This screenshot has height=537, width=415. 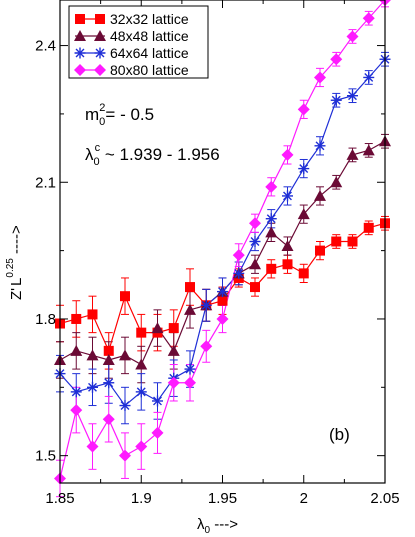 I want to click on x-axis-label: λ0 --->, so click(x=217, y=526).